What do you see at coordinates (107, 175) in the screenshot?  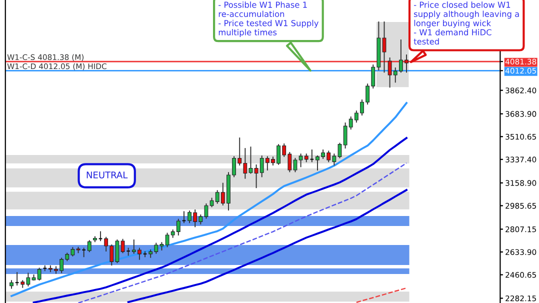 I see `annotation: NEUTRAL` at bounding box center [107, 175].